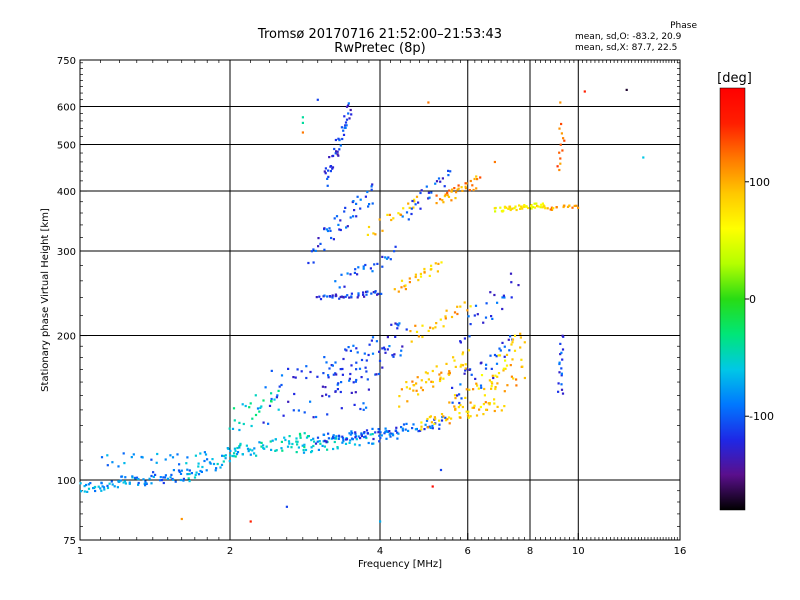 The height and width of the screenshot is (600, 800). What do you see at coordinates (230, 551) in the screenshot?
I see `x-tick-label: 2` at bounding box center [230, 551].